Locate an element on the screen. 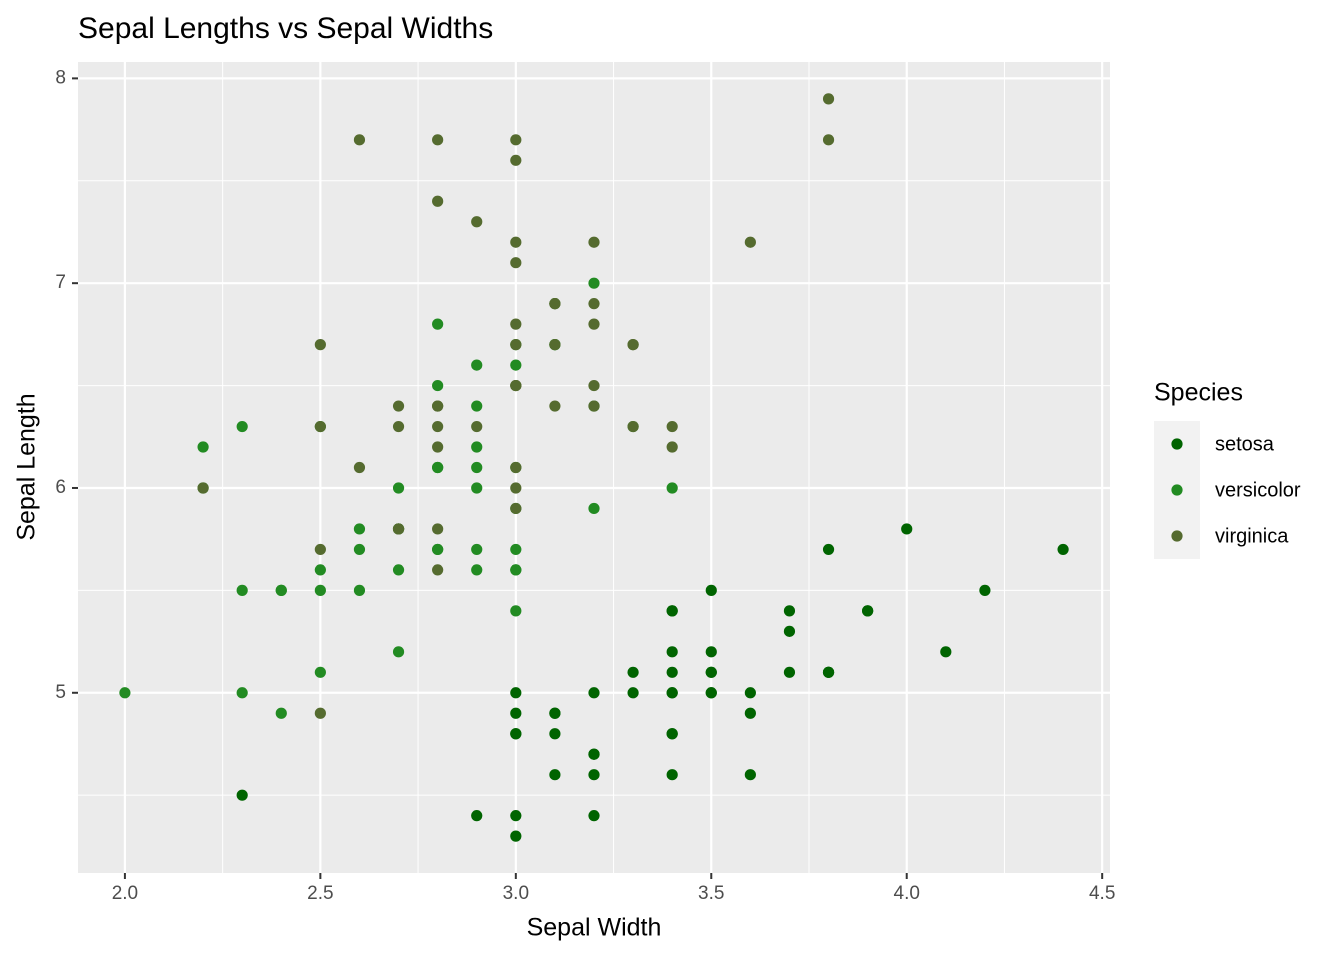 Image resolution: width=1344 pixels, height=965 pixels. x-tick-label: 3.5 is located at coordinates (711, 893).